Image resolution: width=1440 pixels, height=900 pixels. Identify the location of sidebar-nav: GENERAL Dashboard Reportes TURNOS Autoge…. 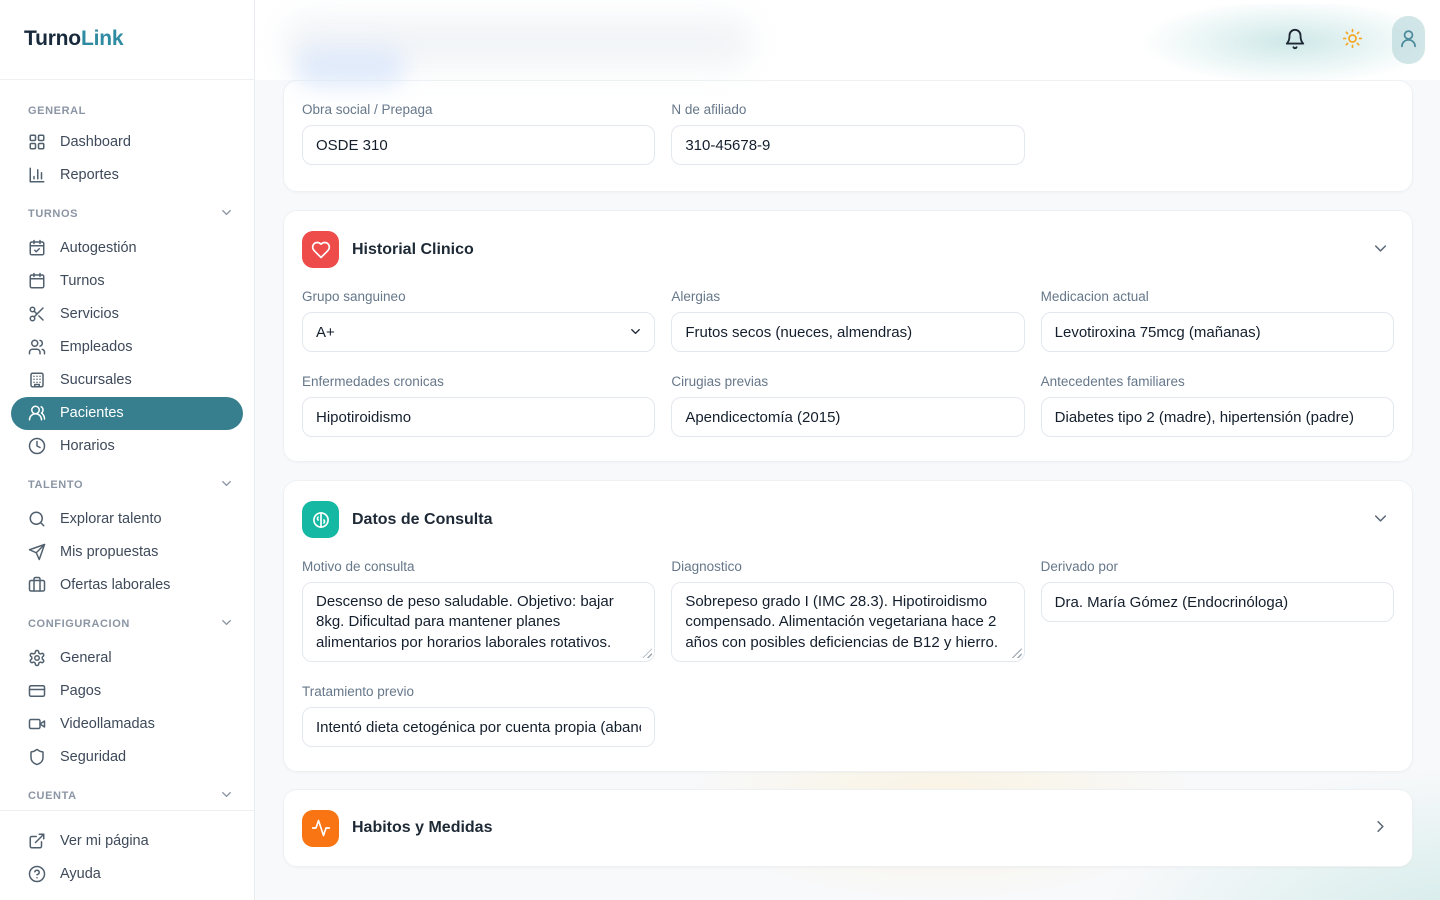
(127, 445).